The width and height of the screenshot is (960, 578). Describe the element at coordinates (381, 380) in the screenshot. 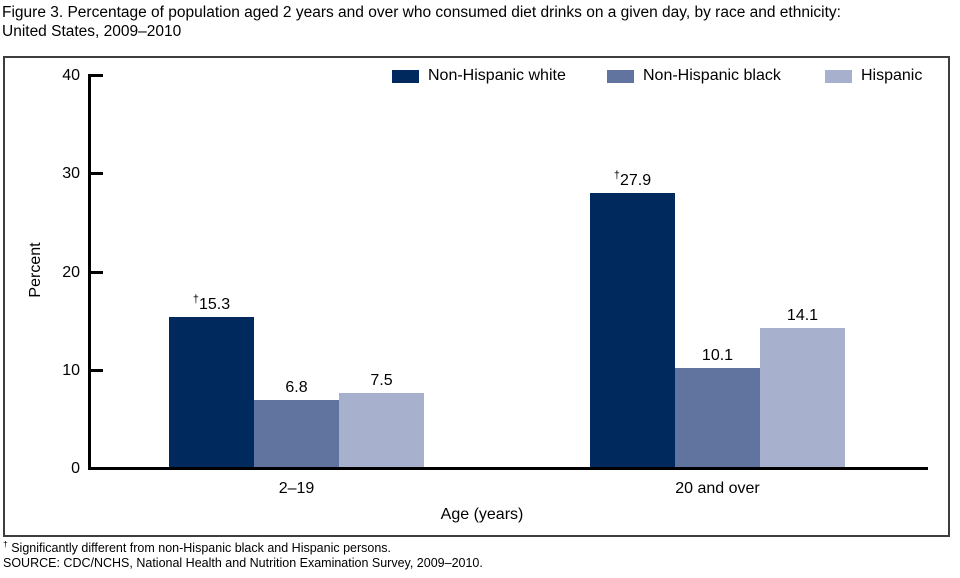

I see `bar-value-label: 7.5` at that location.